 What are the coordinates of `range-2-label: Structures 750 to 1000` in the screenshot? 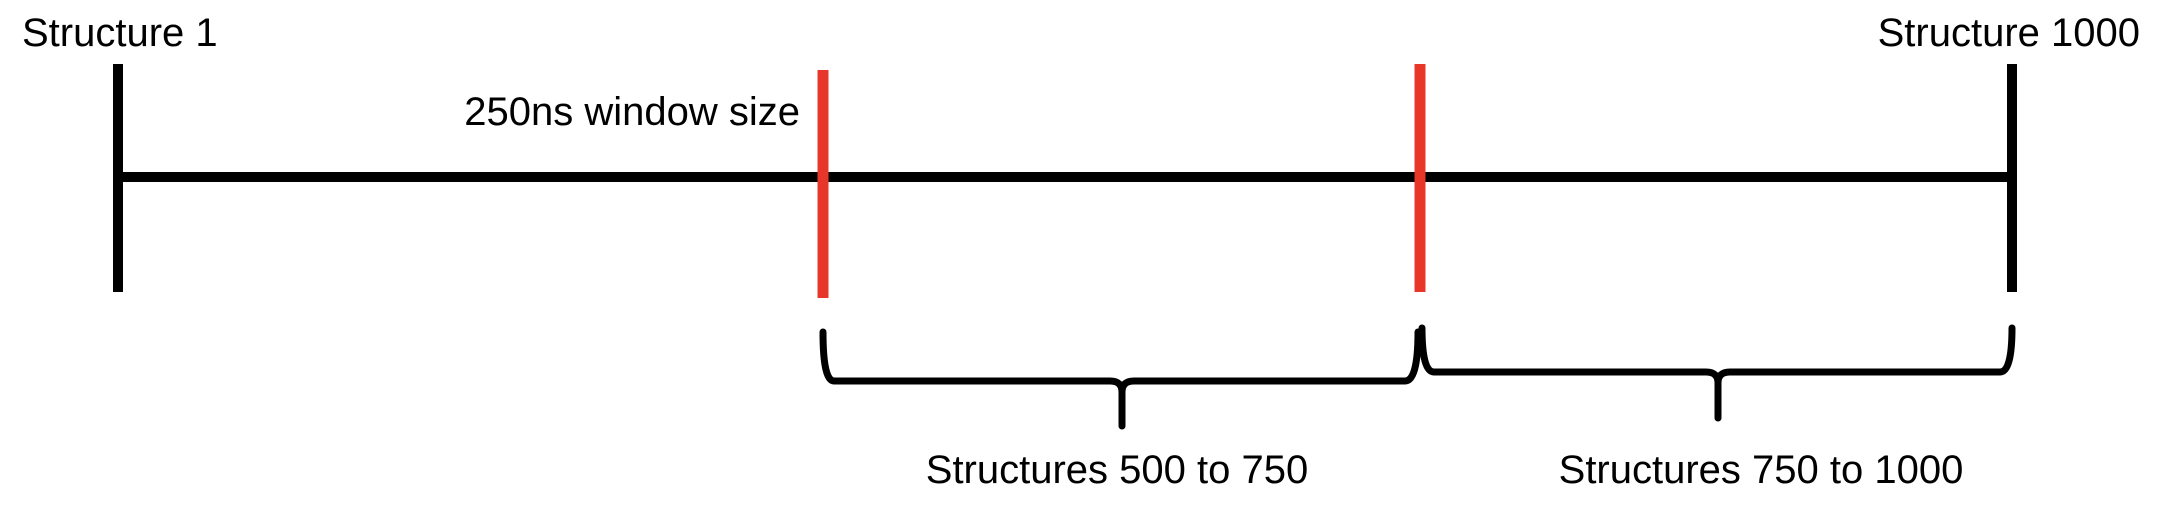 It's located at (1761, 470).